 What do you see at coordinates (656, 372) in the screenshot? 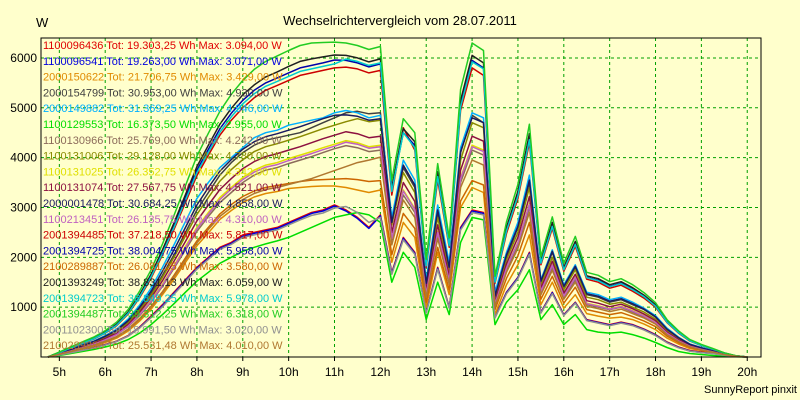
I see `x-tick-label: 18h` at bounding box center [656, 372].